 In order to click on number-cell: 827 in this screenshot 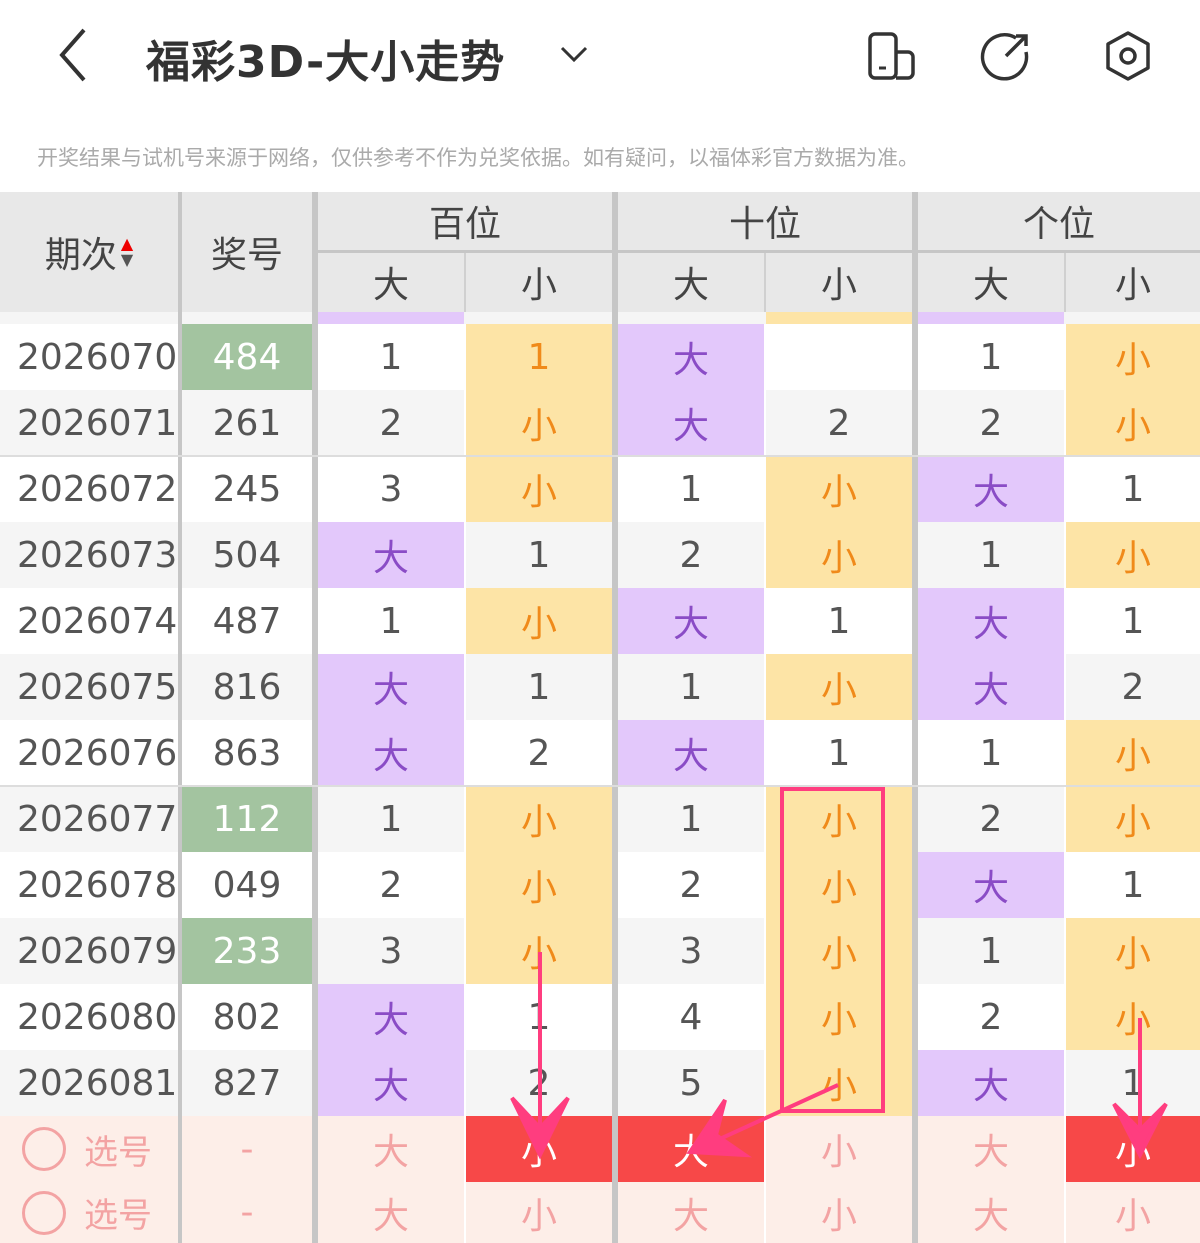, I will do `click(247, 1083)`.